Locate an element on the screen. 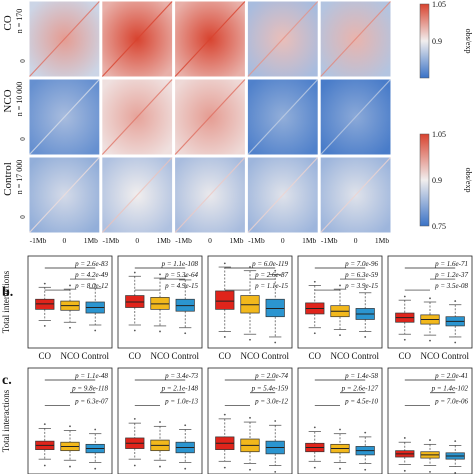 Image resolution: width=474 pixels, height=474 pixels. pvalue-label: p = 1.0e-13 is located at coordinates (181, 401).